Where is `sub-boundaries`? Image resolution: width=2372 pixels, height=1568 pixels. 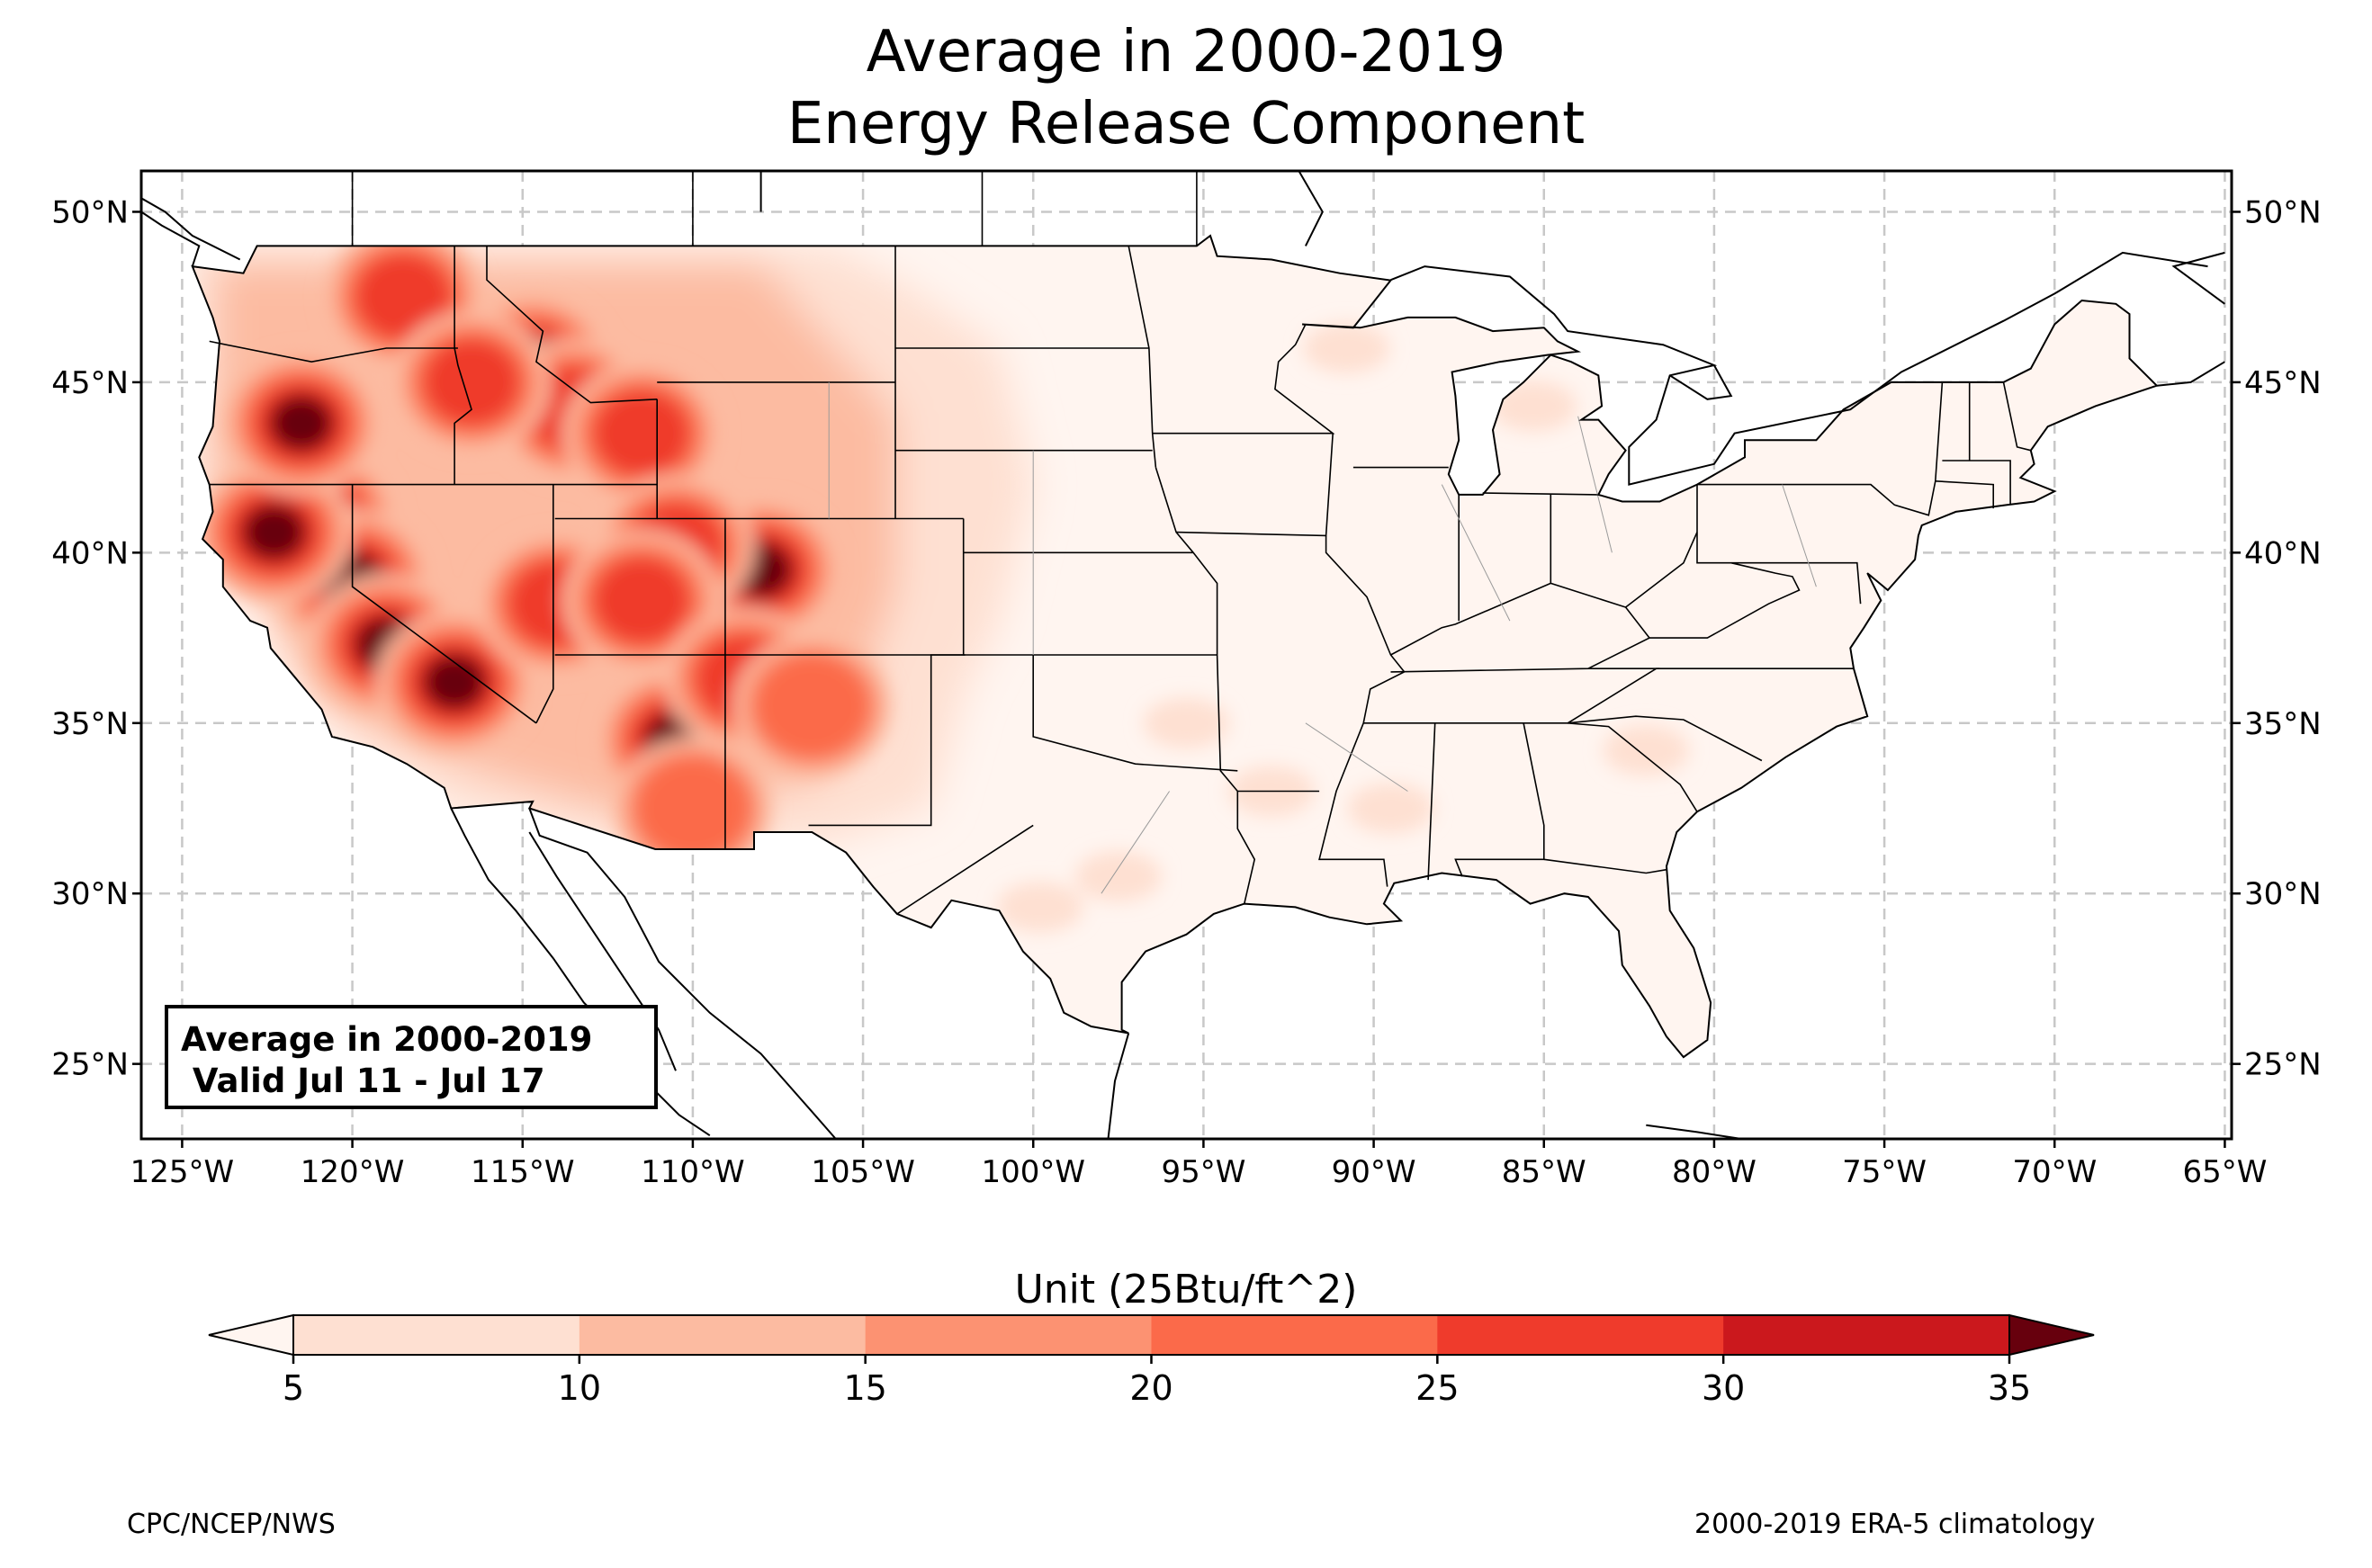 sub-boundaries is located at coordinates (1323, 637).